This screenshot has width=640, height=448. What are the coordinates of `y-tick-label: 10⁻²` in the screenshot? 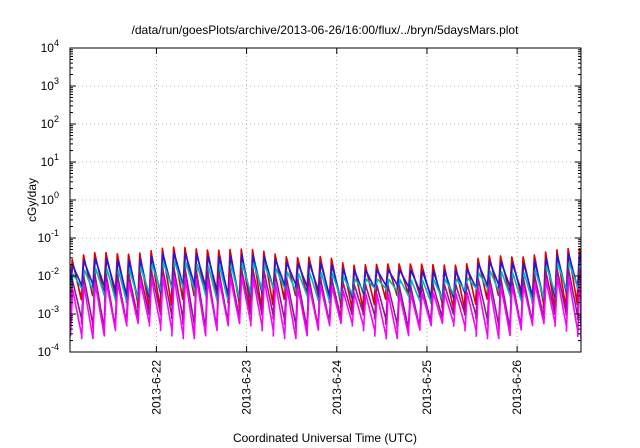 It's located at (48, 274).